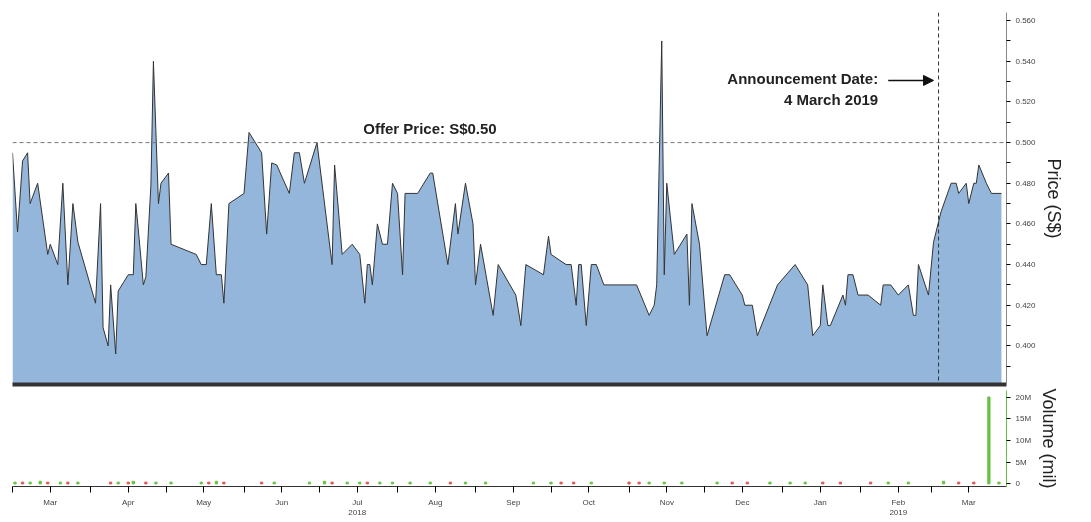  What do you see at coordinates (589, 502) in the screenshot?
I see `x-tick-label: Oct` at bounding box center [589, 502].